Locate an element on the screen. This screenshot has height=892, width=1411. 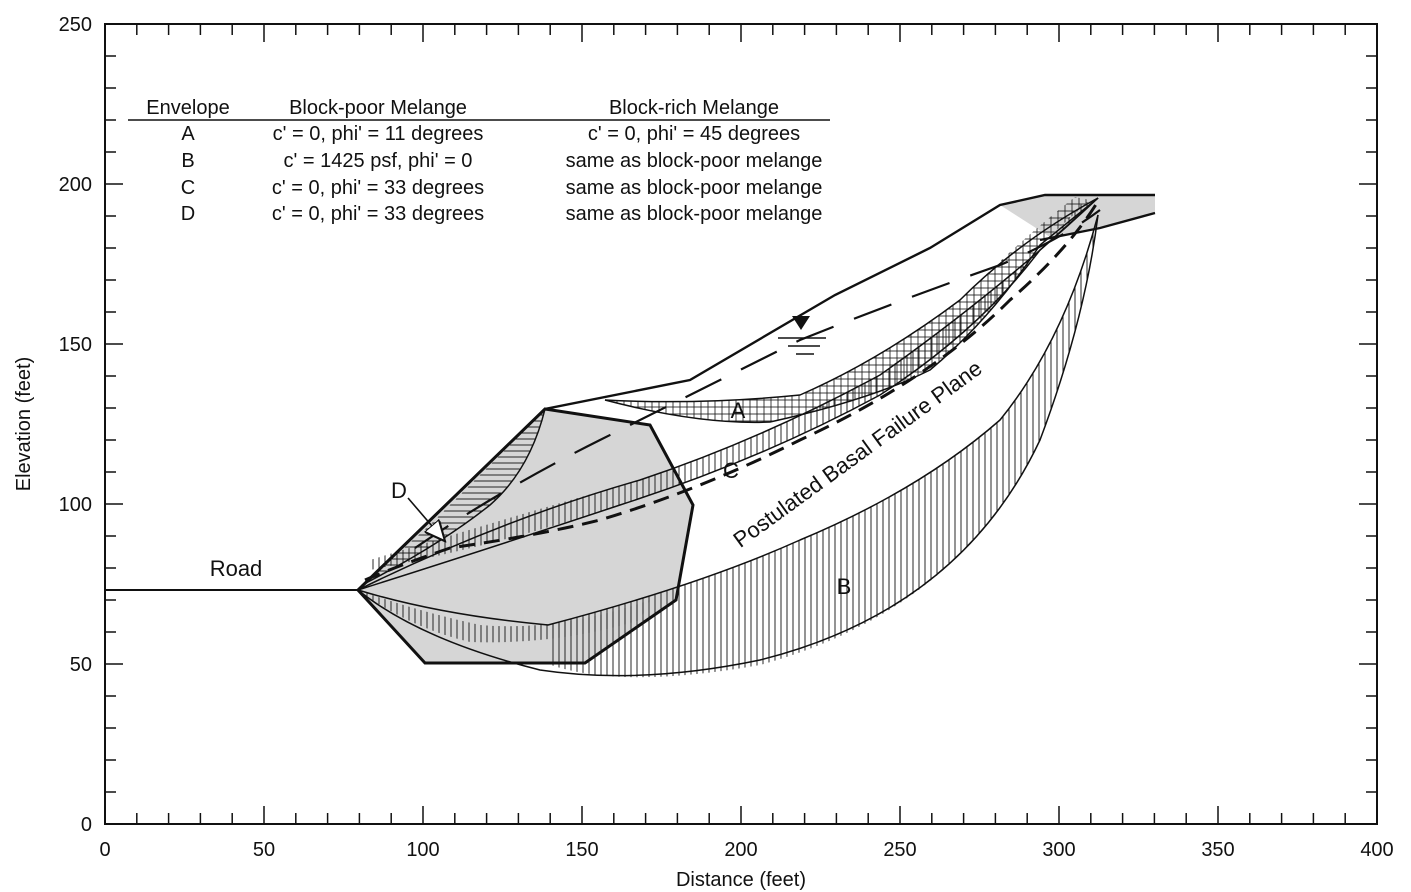
table-row-d-block-poor: c' = 0, phi' = 33 degrees is located at coordinates (378, 214).